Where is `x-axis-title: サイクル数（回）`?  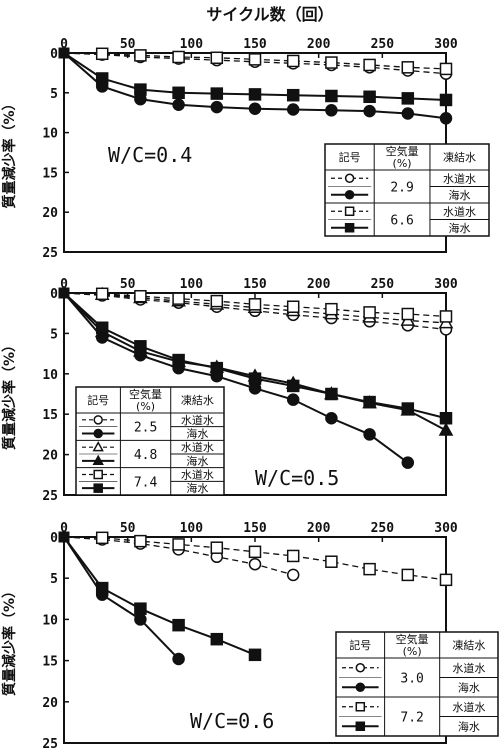 x-axis-title: サイクル数（回） is located at coordinates (269, 14).